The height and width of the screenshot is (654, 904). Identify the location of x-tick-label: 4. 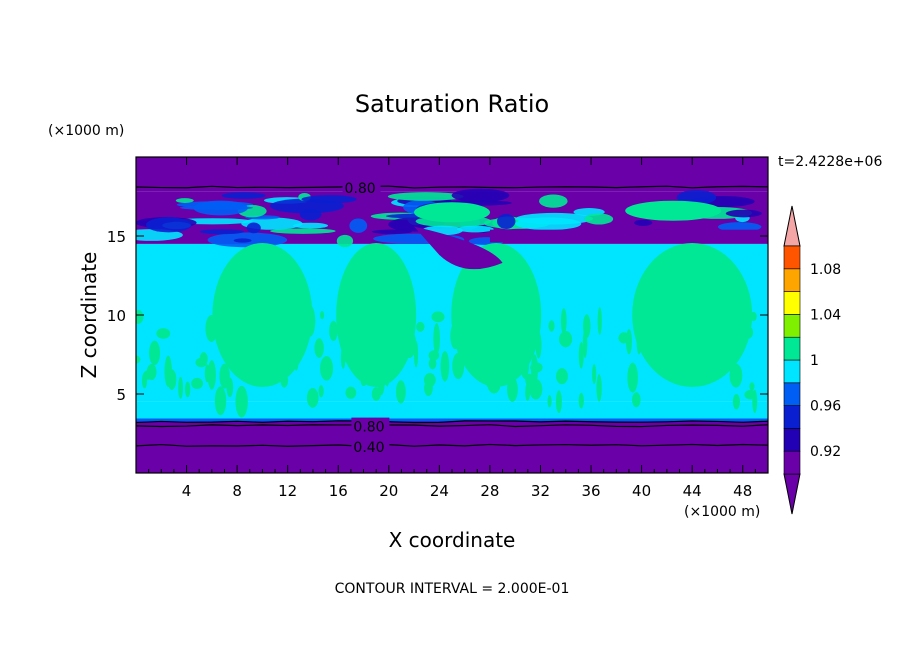
(187, 491).